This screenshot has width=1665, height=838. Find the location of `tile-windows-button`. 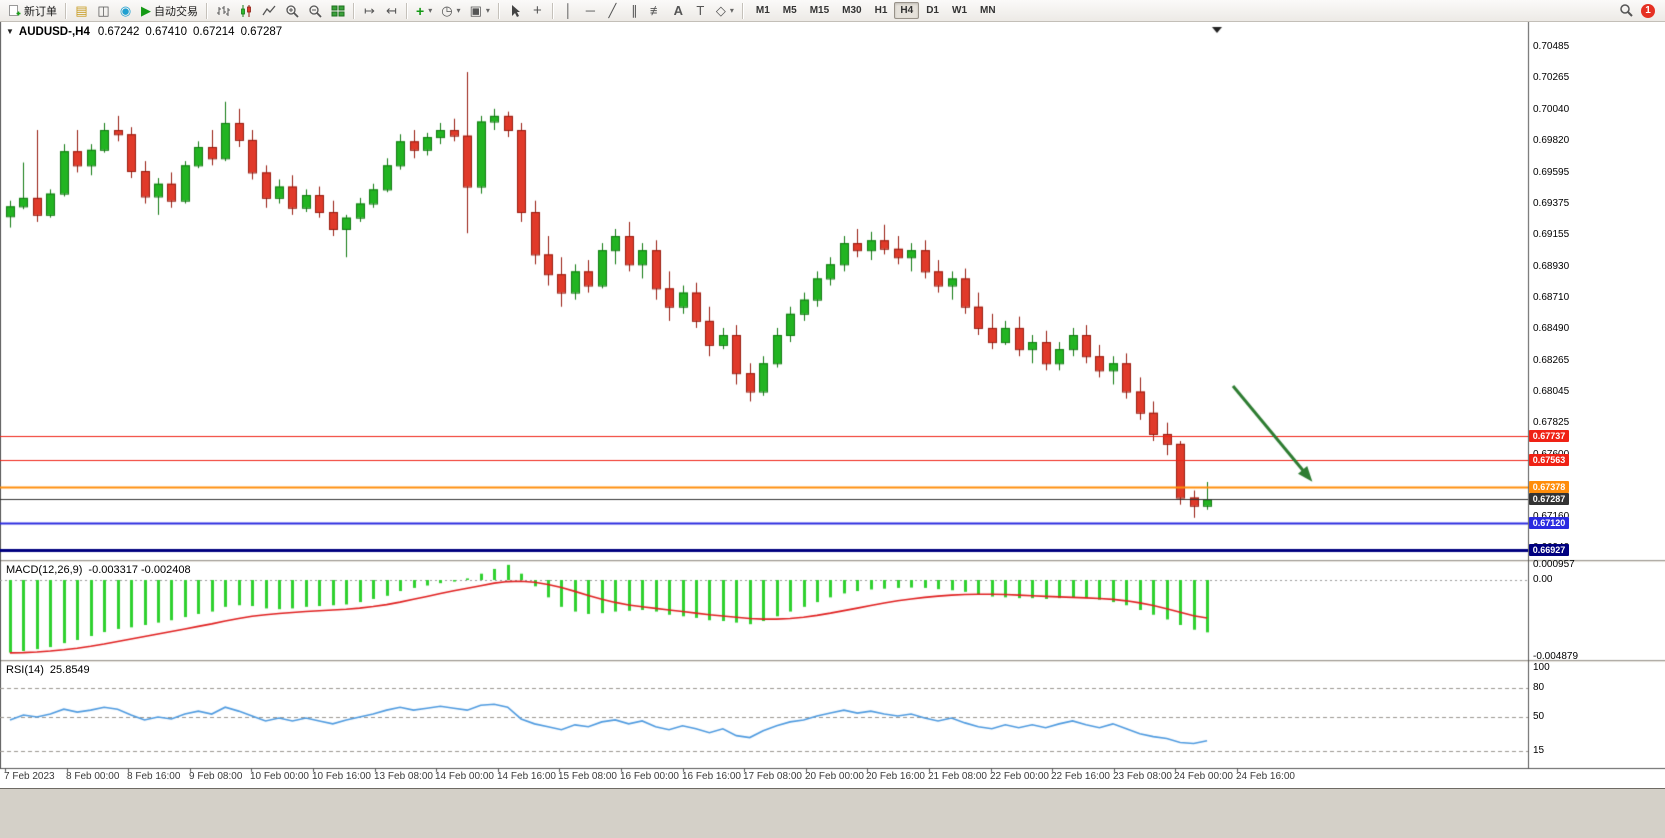

tile-windows-button is located at coordinates (338, 10).